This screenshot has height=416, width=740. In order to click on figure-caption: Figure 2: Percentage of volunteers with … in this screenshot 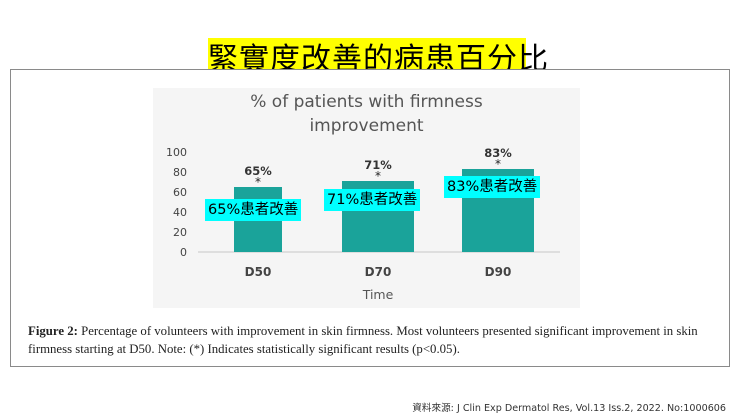, I will do `click(373, 340)`.